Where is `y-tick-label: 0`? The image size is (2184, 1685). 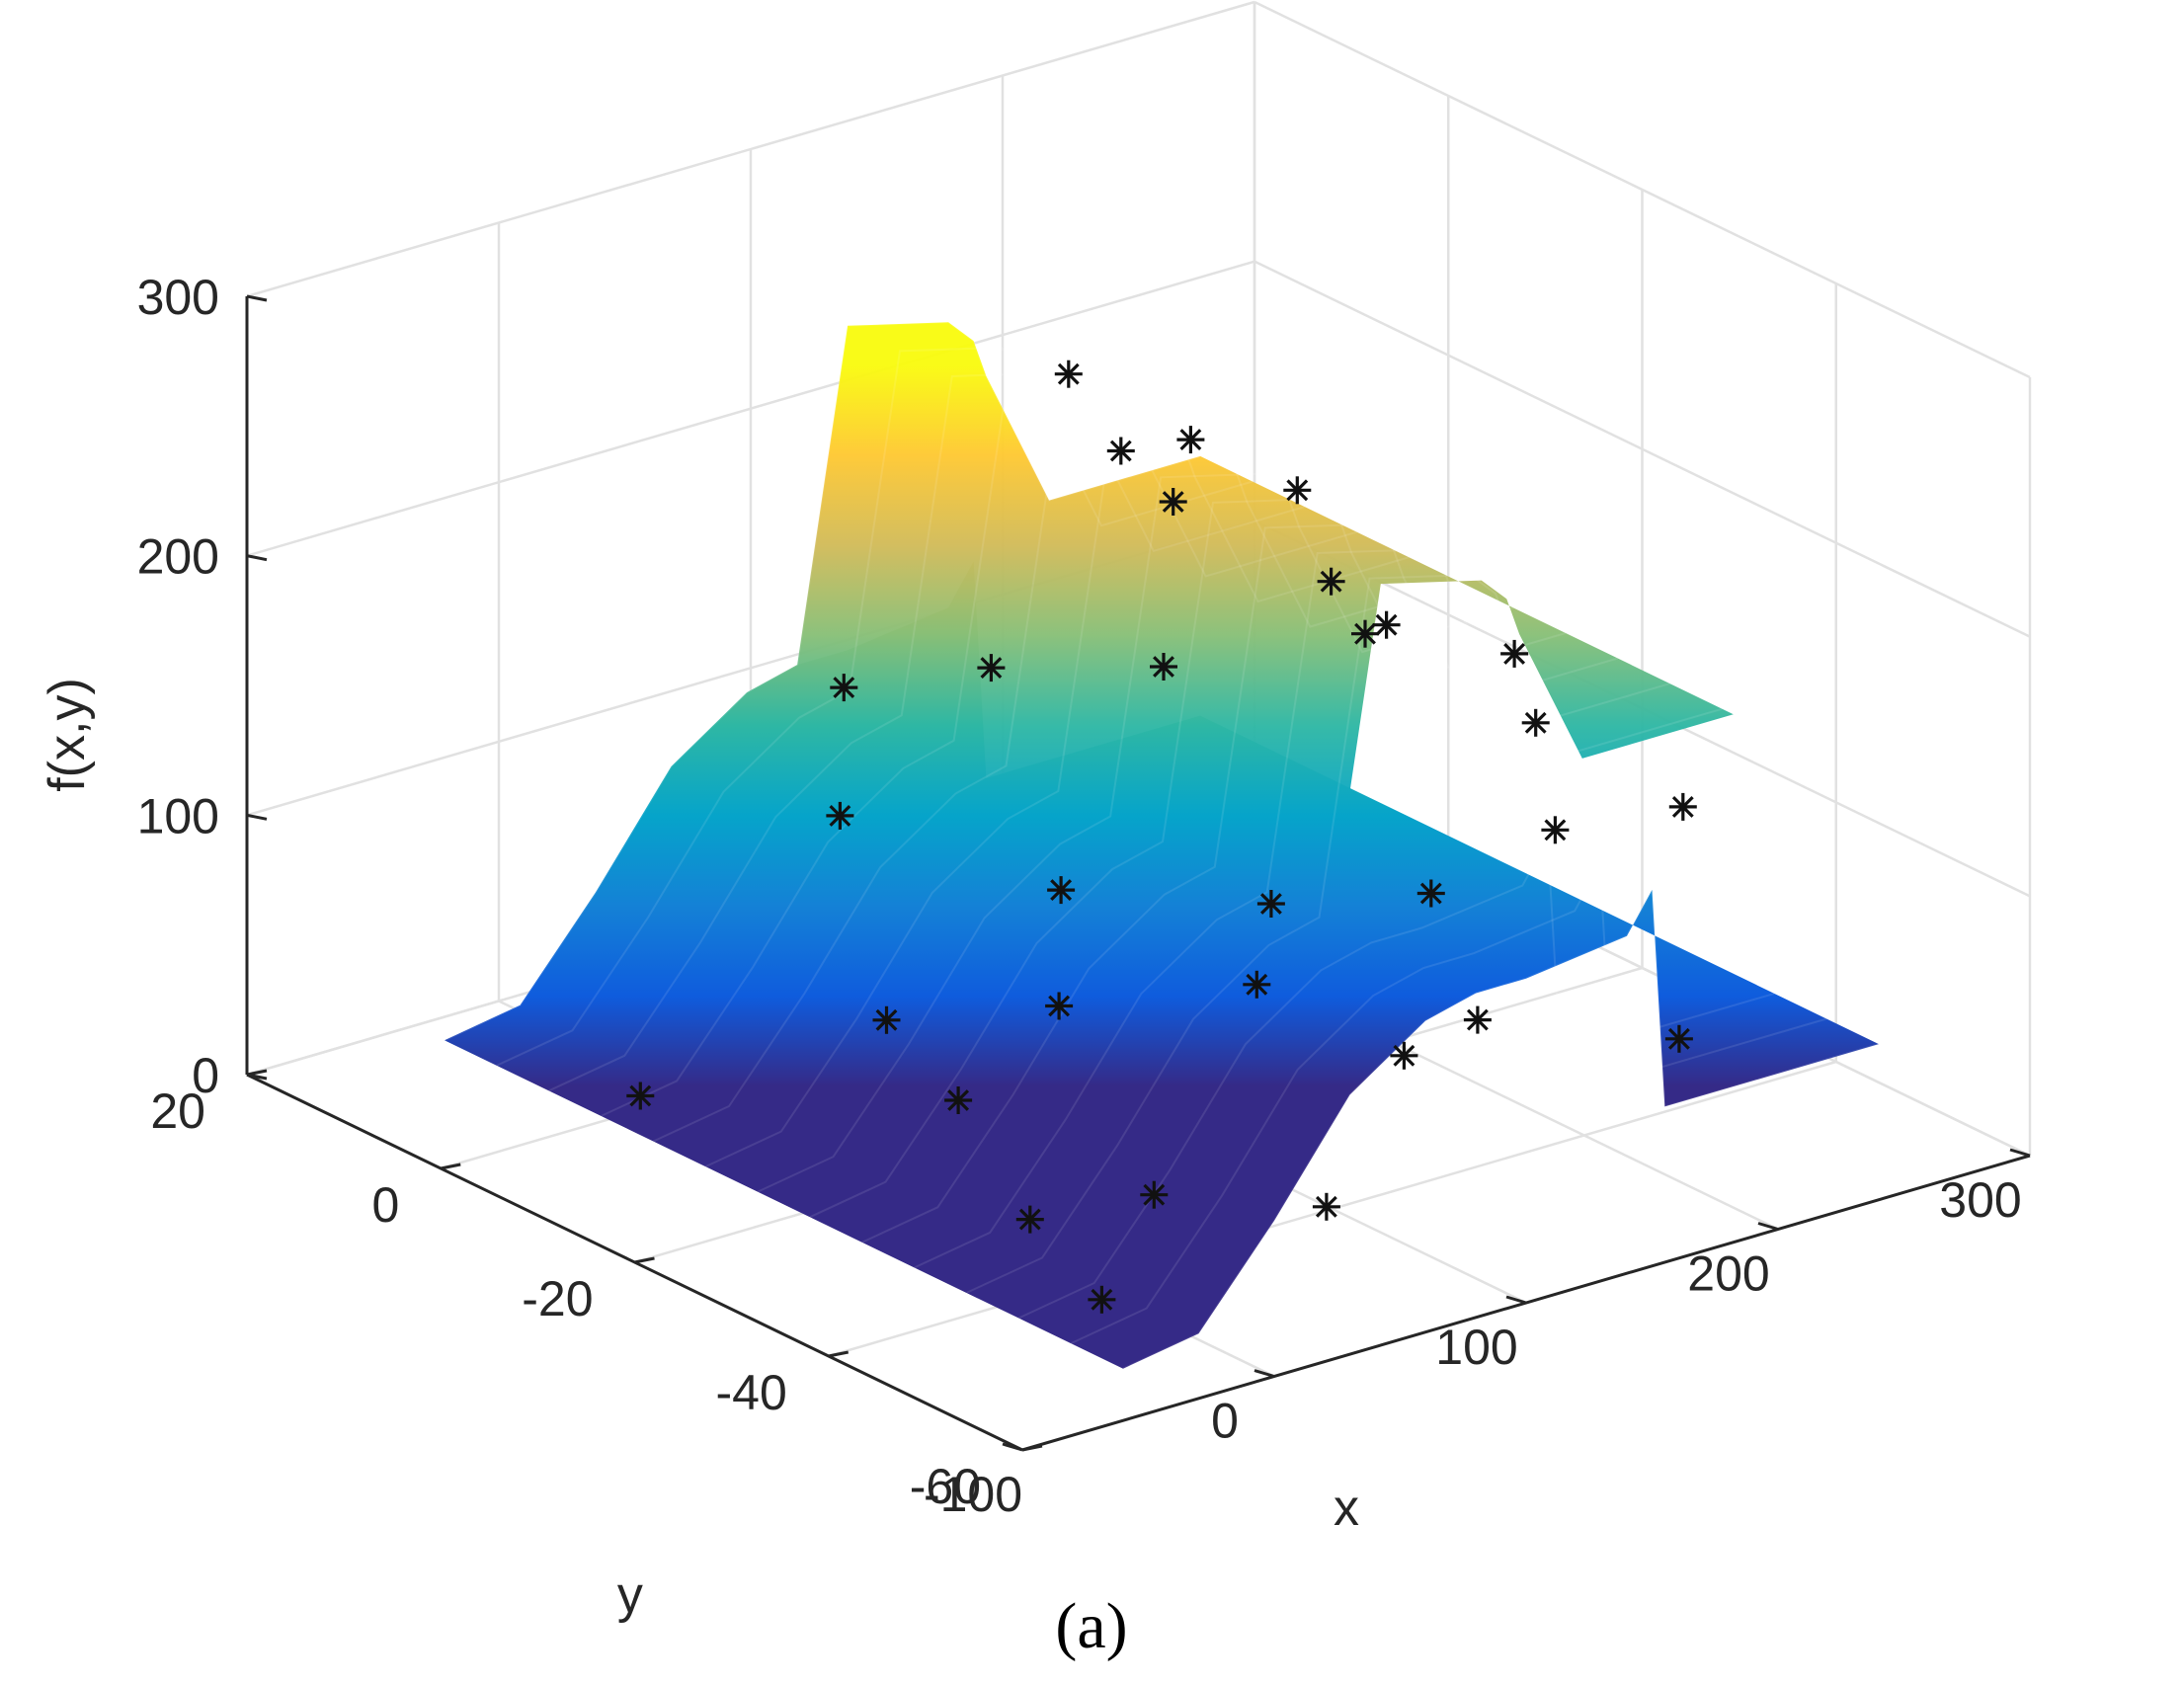
y-tick-label: 0 is located at coordinates (385, 1205).